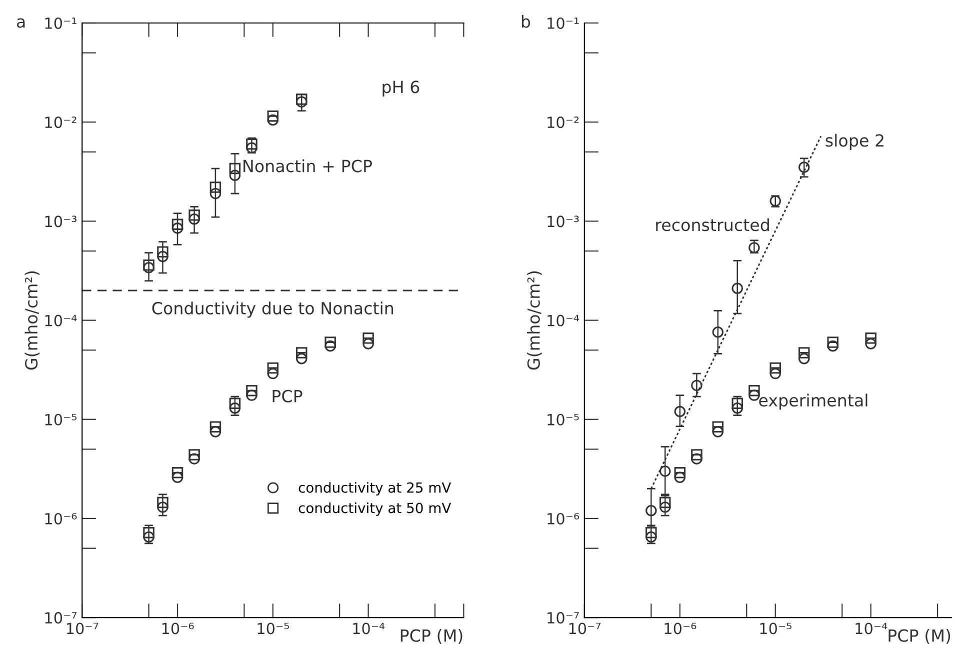  What do you see at coordinates (401, 88) in the screenshot?
I see `annotation: pH 6` at bounding box center [401, 88].